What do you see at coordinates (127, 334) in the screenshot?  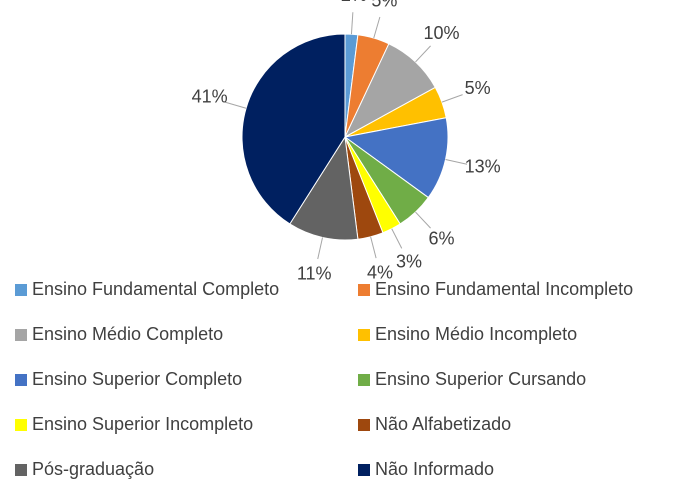 I see `legend-label: Ensino Médio Completo` at bounding box center [127, 334].